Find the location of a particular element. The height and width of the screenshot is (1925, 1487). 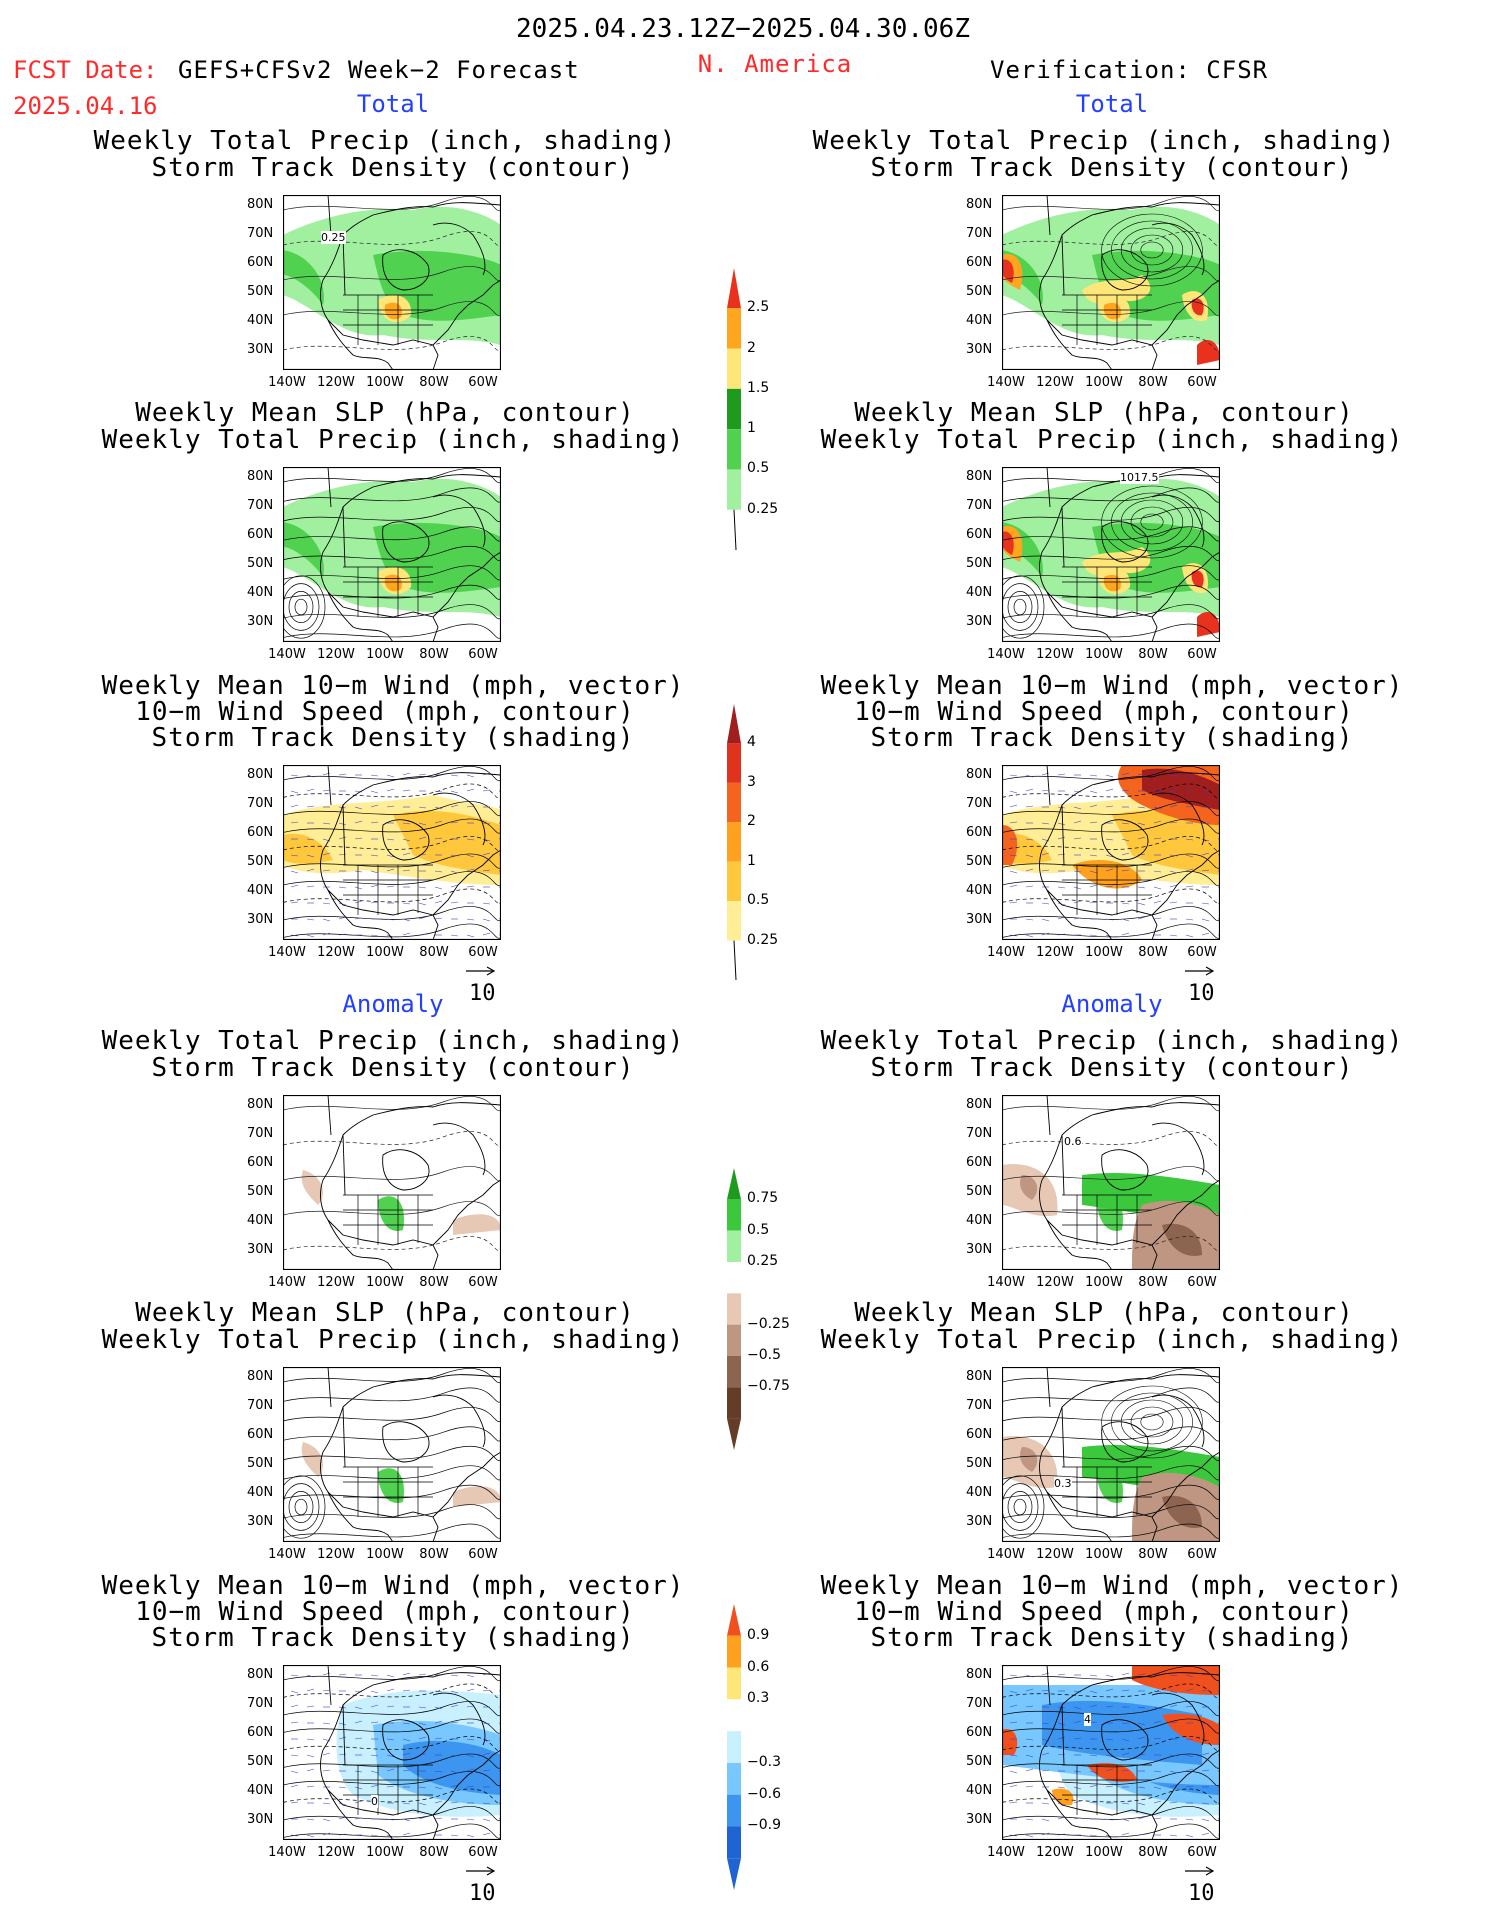

contour-value-label: 0.6 is located at coordinates (1073, 1141).